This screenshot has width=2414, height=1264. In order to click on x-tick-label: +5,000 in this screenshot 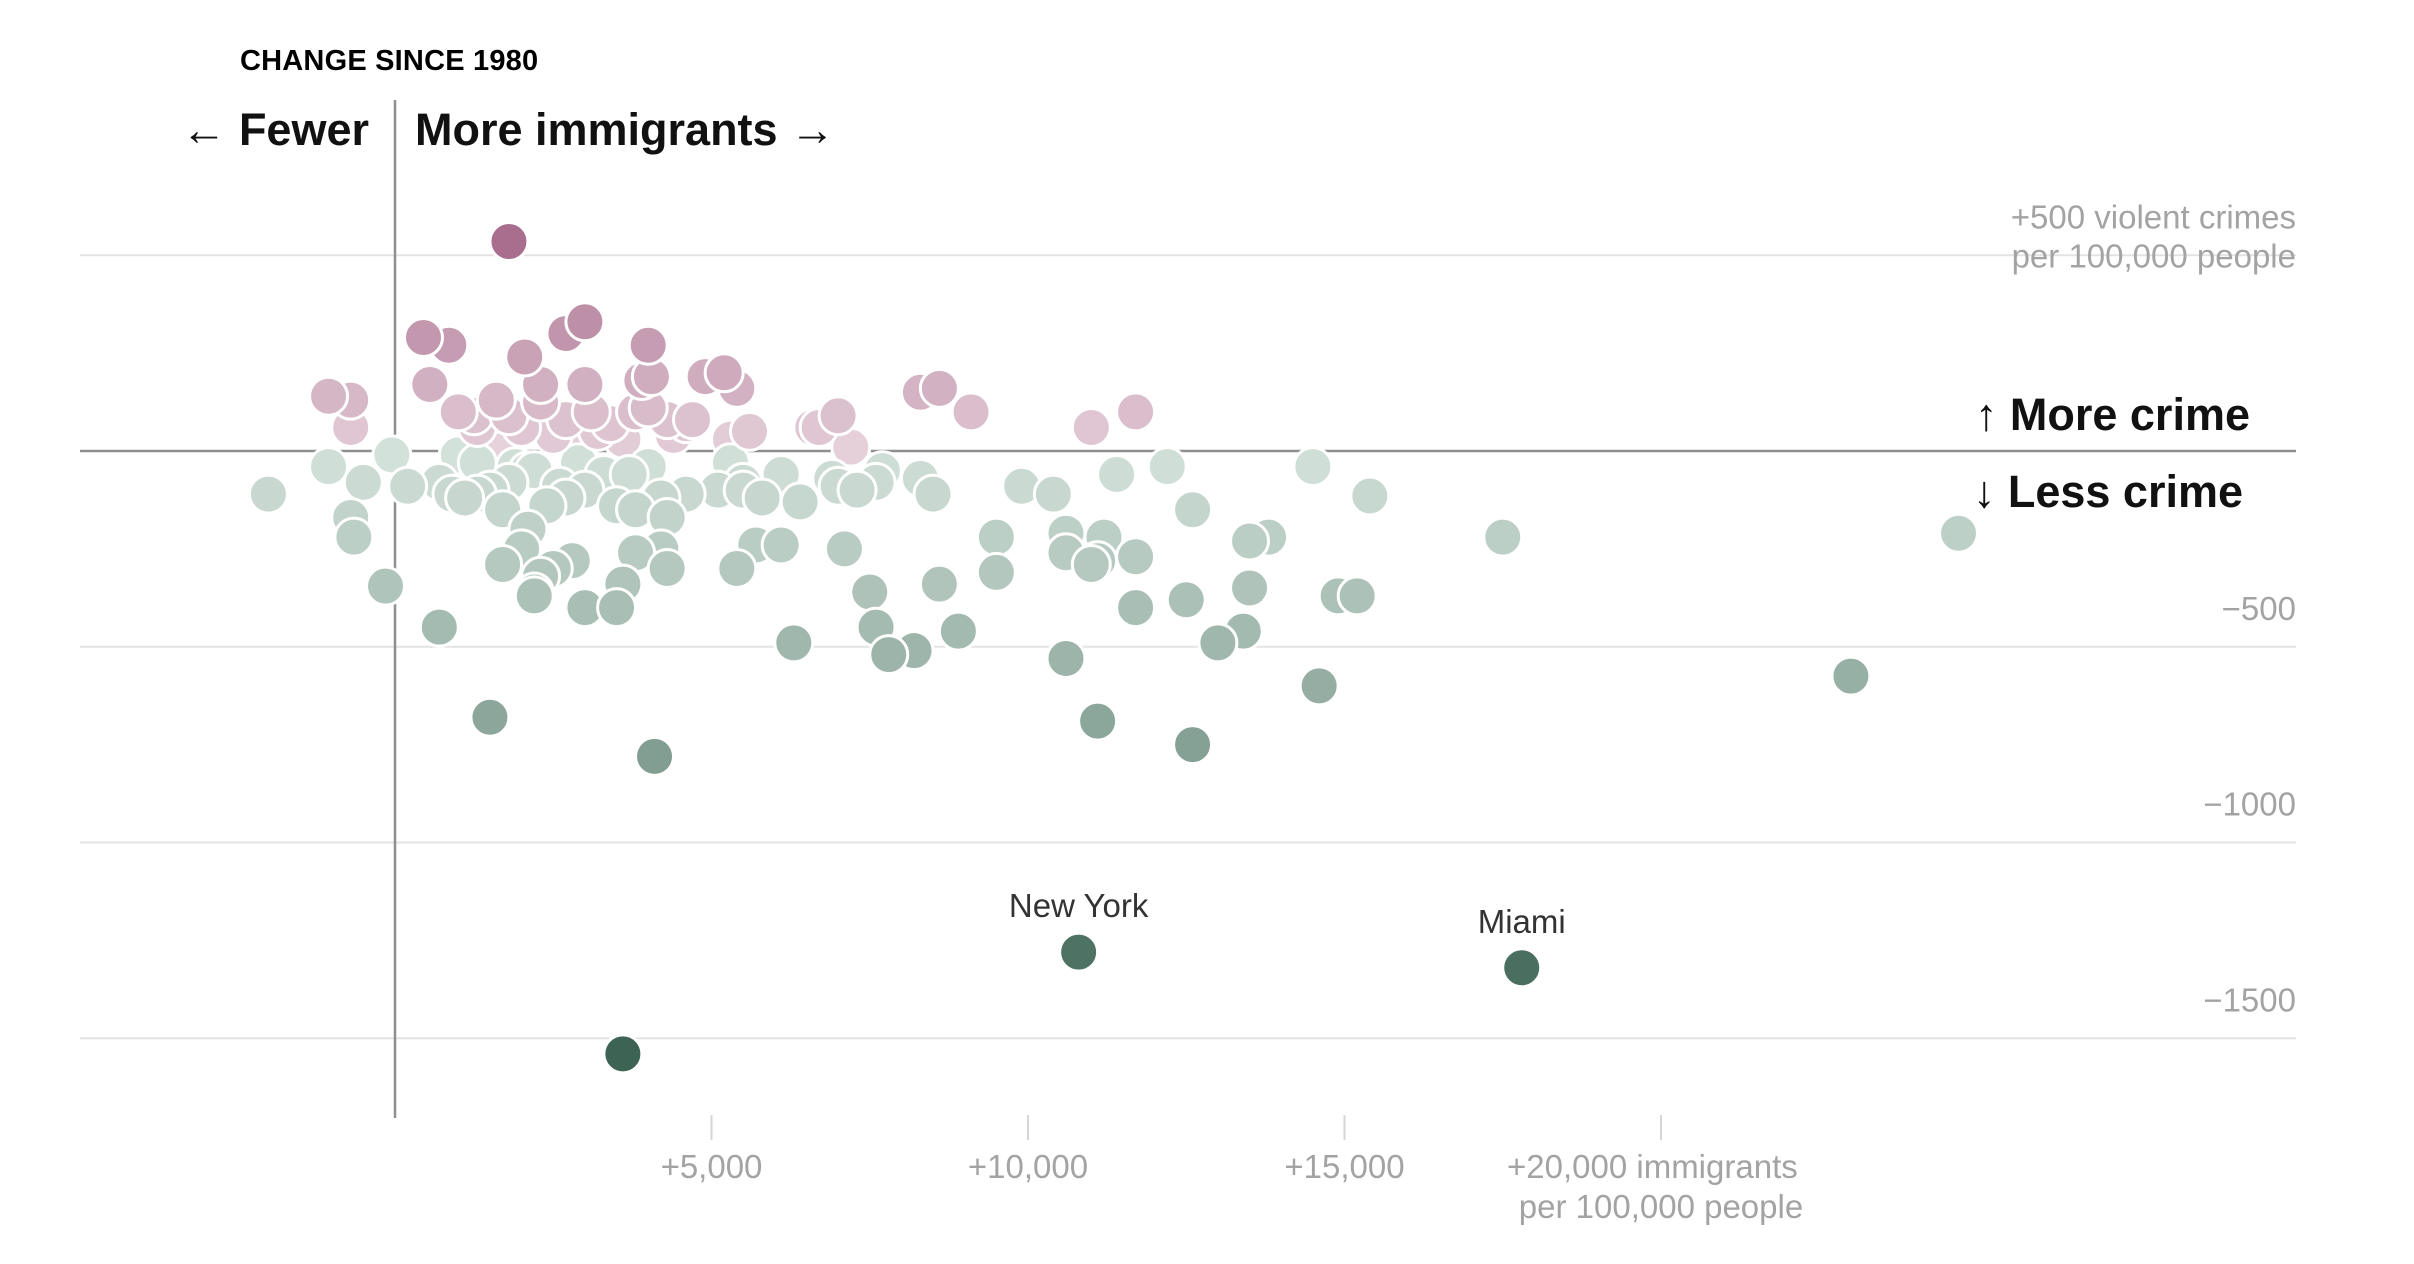, I will do `click(712, 1166)`.